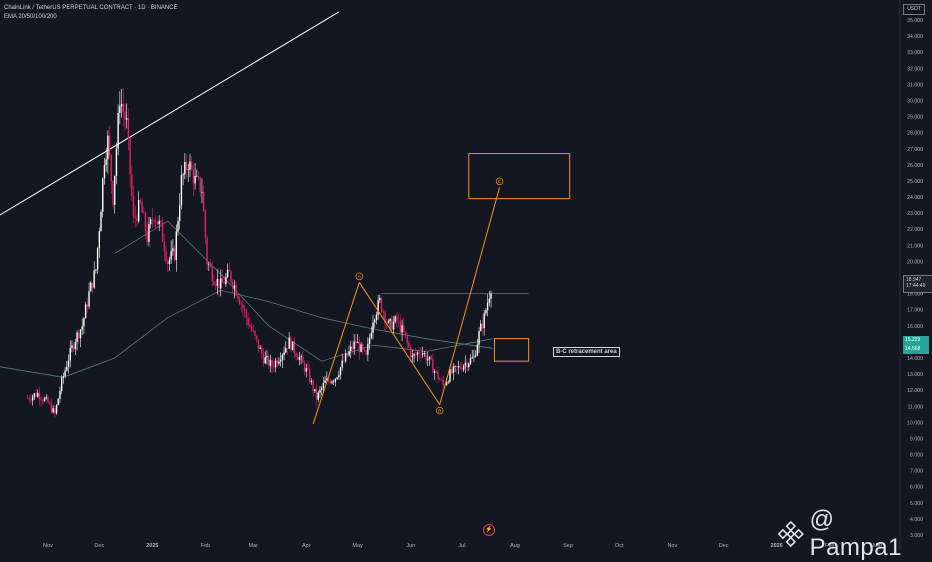  What do you see at coordinates (915, 53) in the screenshot?
I see `y-tick-label: 33.000` at bounding box center [915, 53].